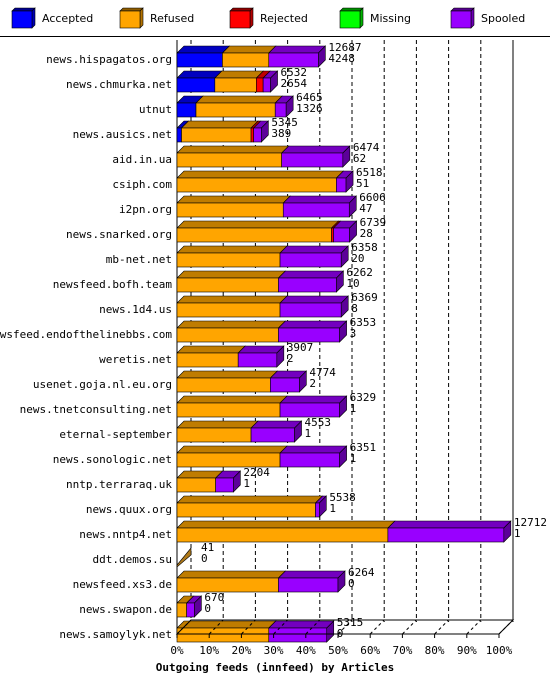 This screenshot has width=550, height=680. I want to click on y-label-news.sonologic.net: news.sonologic.net, so click(112, 459).